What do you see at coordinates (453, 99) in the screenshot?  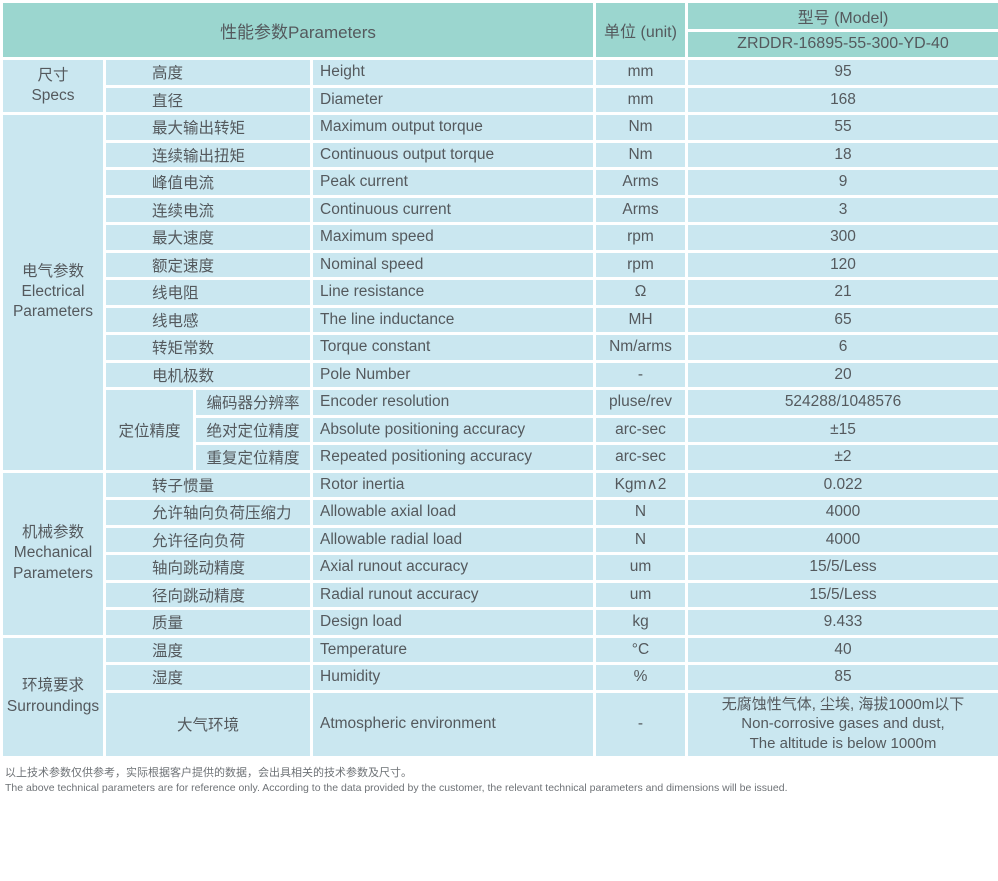 I see `param-en-cell: Diameter` at bounding box center [453, 99].